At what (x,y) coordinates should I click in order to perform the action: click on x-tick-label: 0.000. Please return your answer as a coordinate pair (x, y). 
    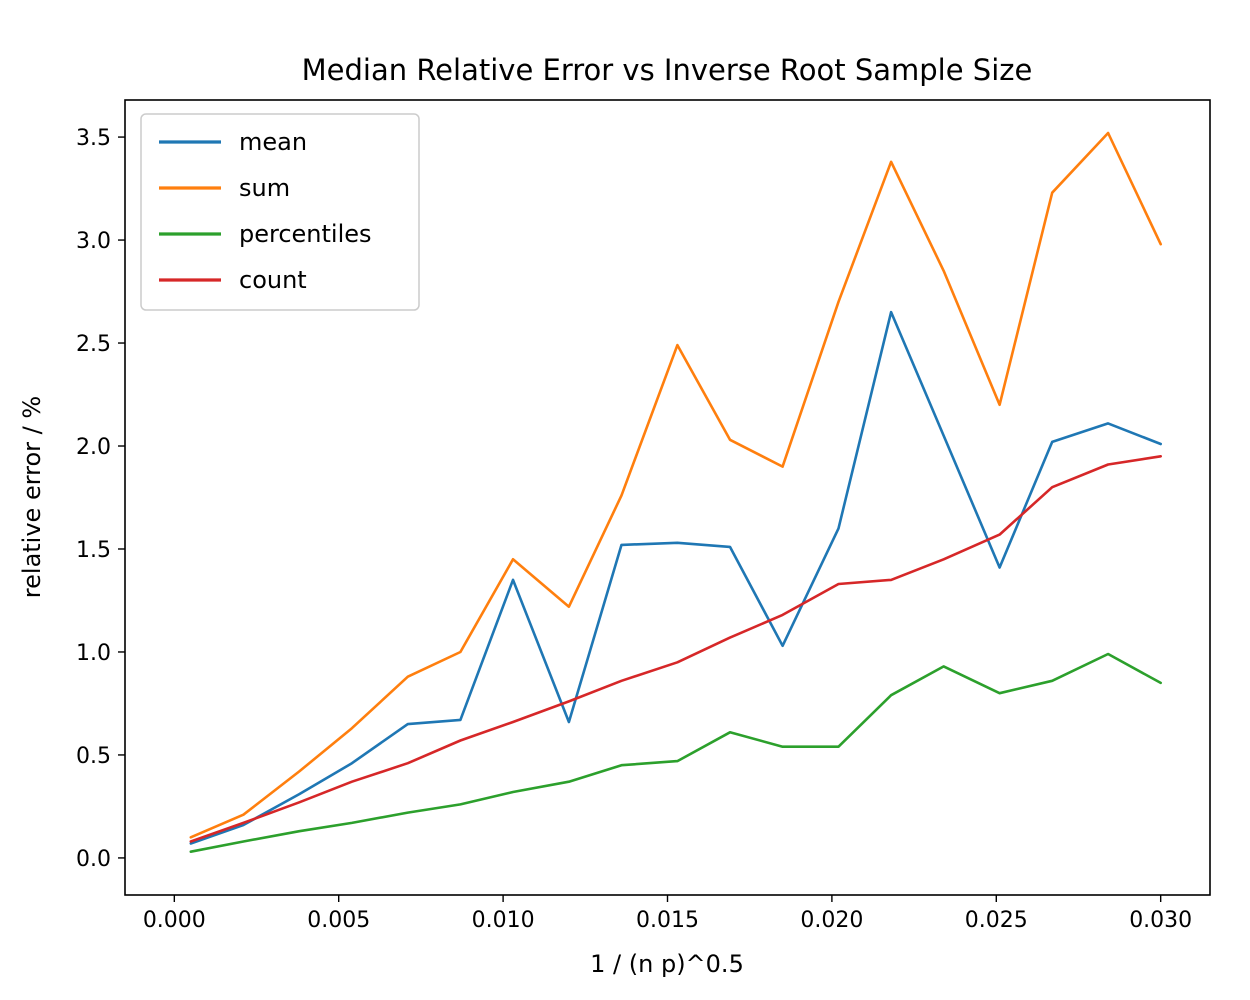
    Looking at the image, I should click on (174, 920).